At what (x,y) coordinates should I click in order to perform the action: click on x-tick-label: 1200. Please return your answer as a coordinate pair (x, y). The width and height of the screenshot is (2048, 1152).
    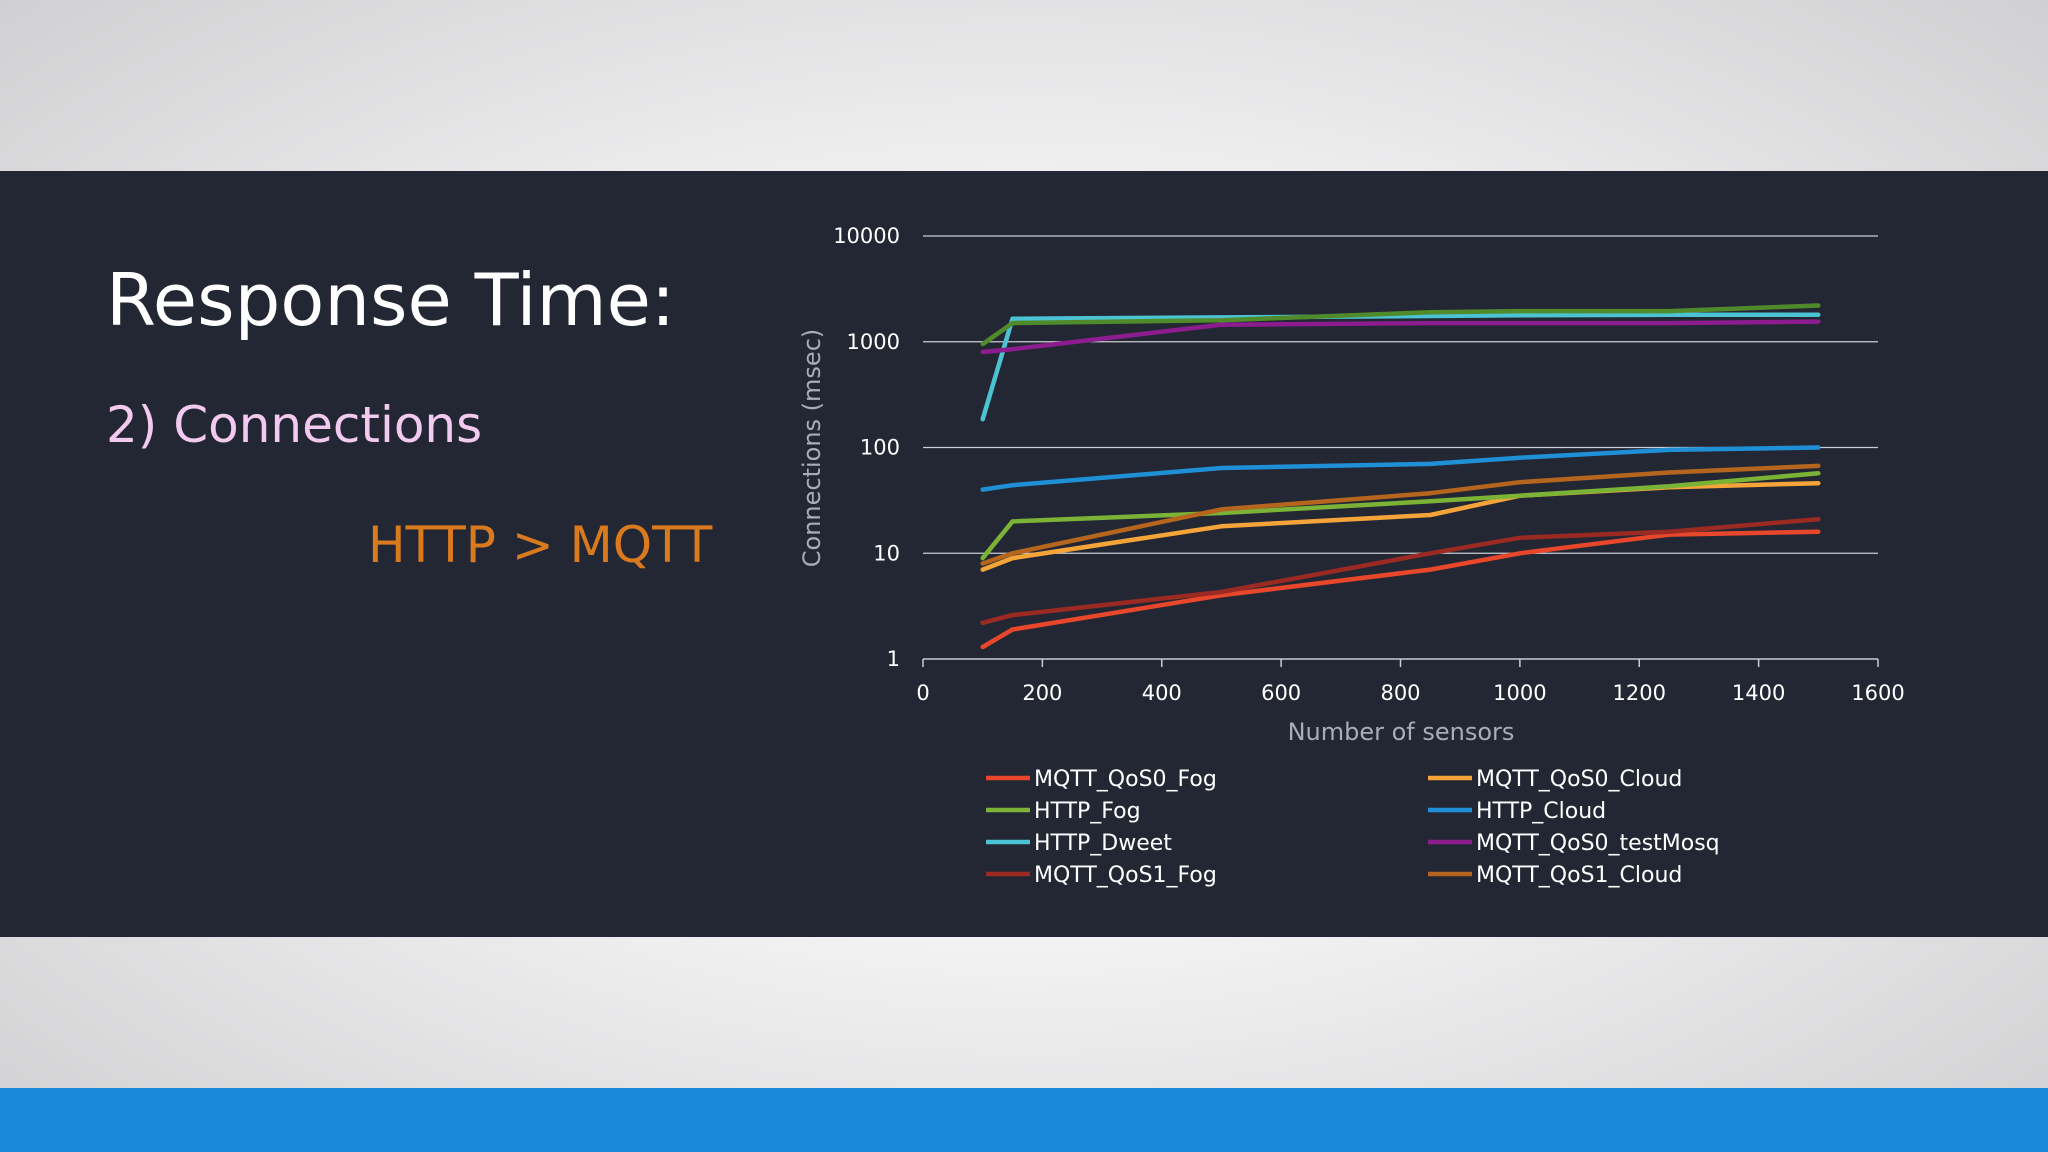
    Looking at the image, I should click on (1639, 693).